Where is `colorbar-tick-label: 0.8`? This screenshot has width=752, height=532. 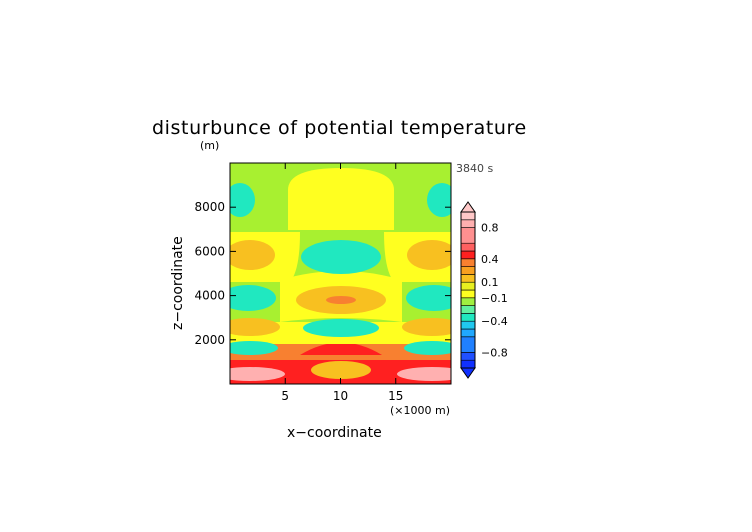 colorbar-tick-label: 0.8 is located at coordinates (490, 228).